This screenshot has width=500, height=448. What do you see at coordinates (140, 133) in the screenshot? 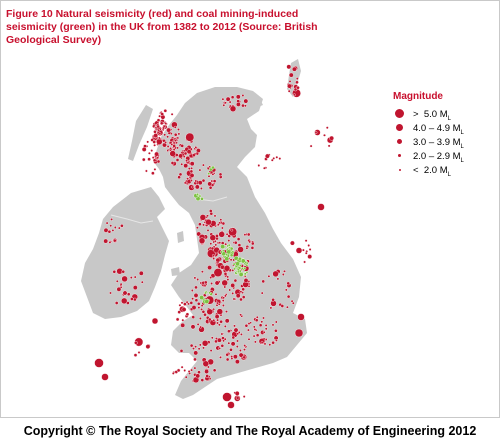
I see `outer-hebrides` at bounding box center [140, 133].